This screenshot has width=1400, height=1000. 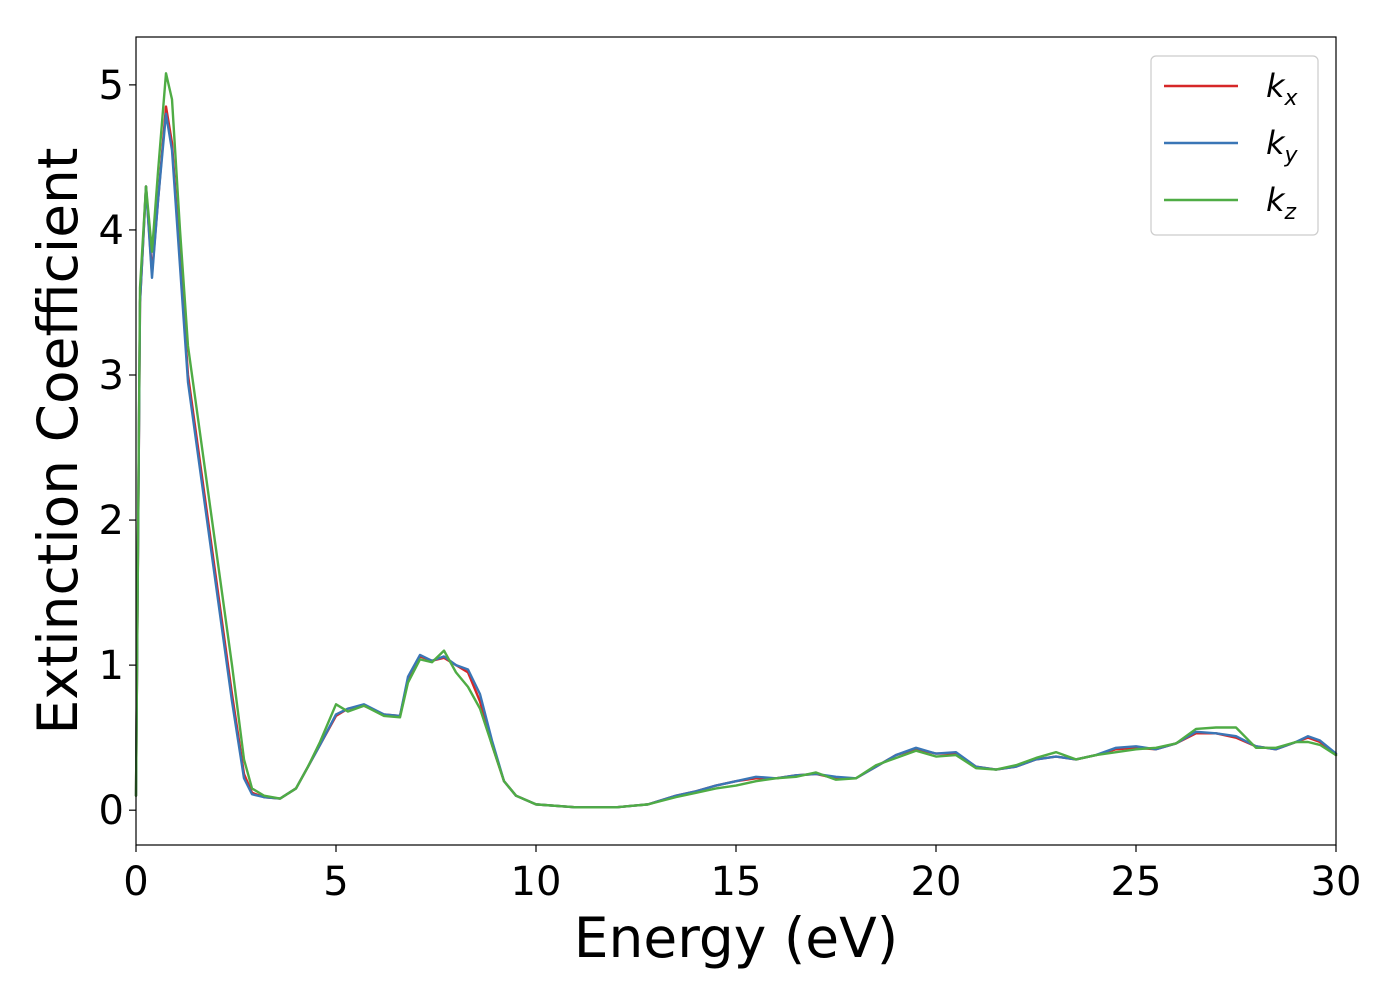 I want to click on x-tick-label: 15, so click(x=736, y=882).